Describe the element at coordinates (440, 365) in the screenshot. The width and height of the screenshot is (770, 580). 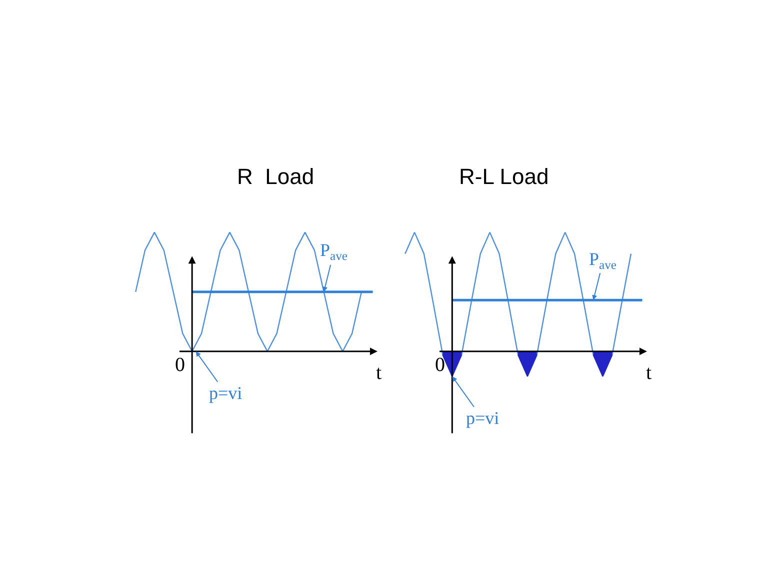
I see `annotation: 0` at that location.